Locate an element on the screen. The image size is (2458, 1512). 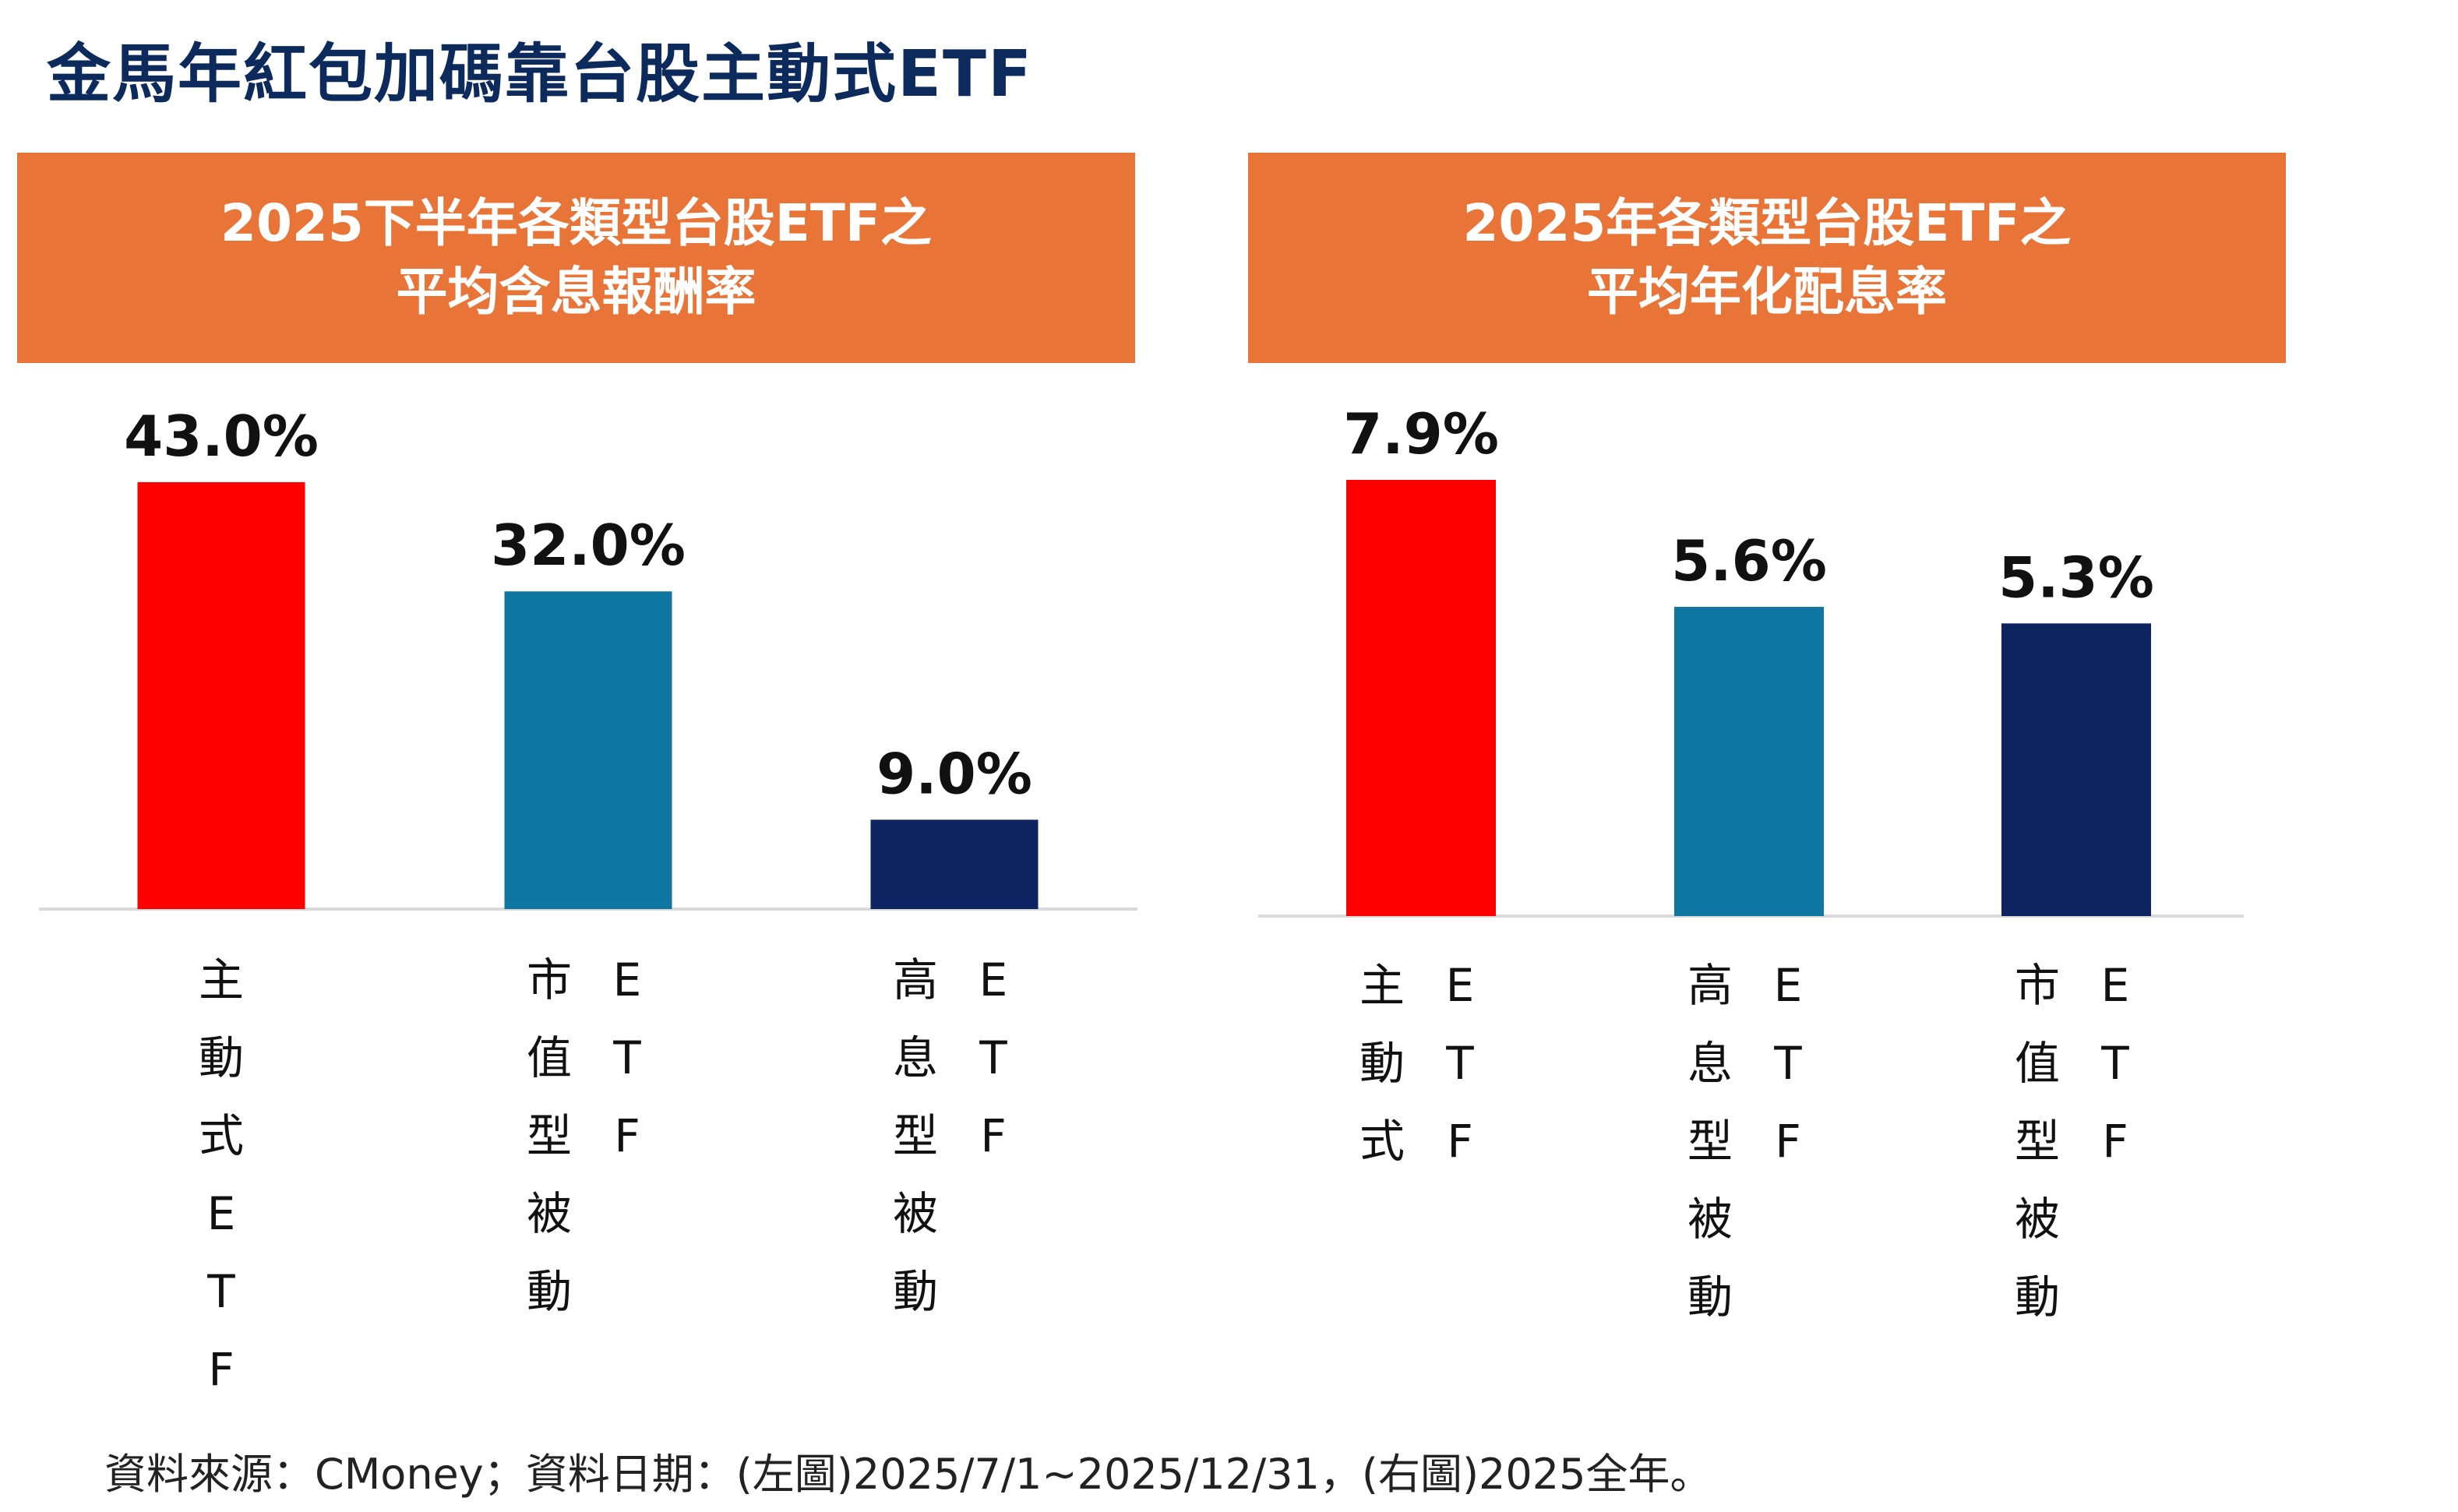
left-chart-category-label-1: 主動式ETF is located at coordinates (221, 1175).